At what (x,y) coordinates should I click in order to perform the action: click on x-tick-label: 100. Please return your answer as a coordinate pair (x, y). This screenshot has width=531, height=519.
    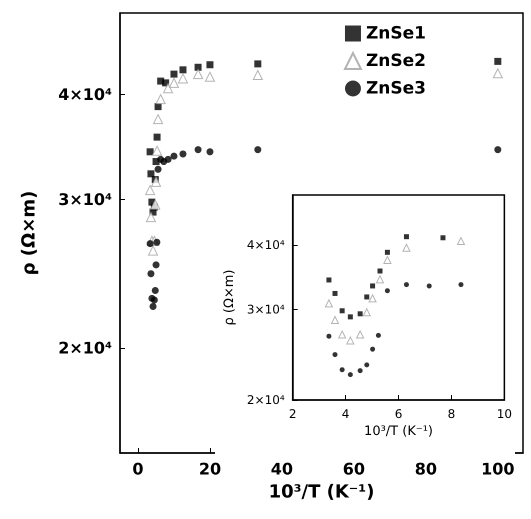
    Looking at the image, I should click on (498, 469).